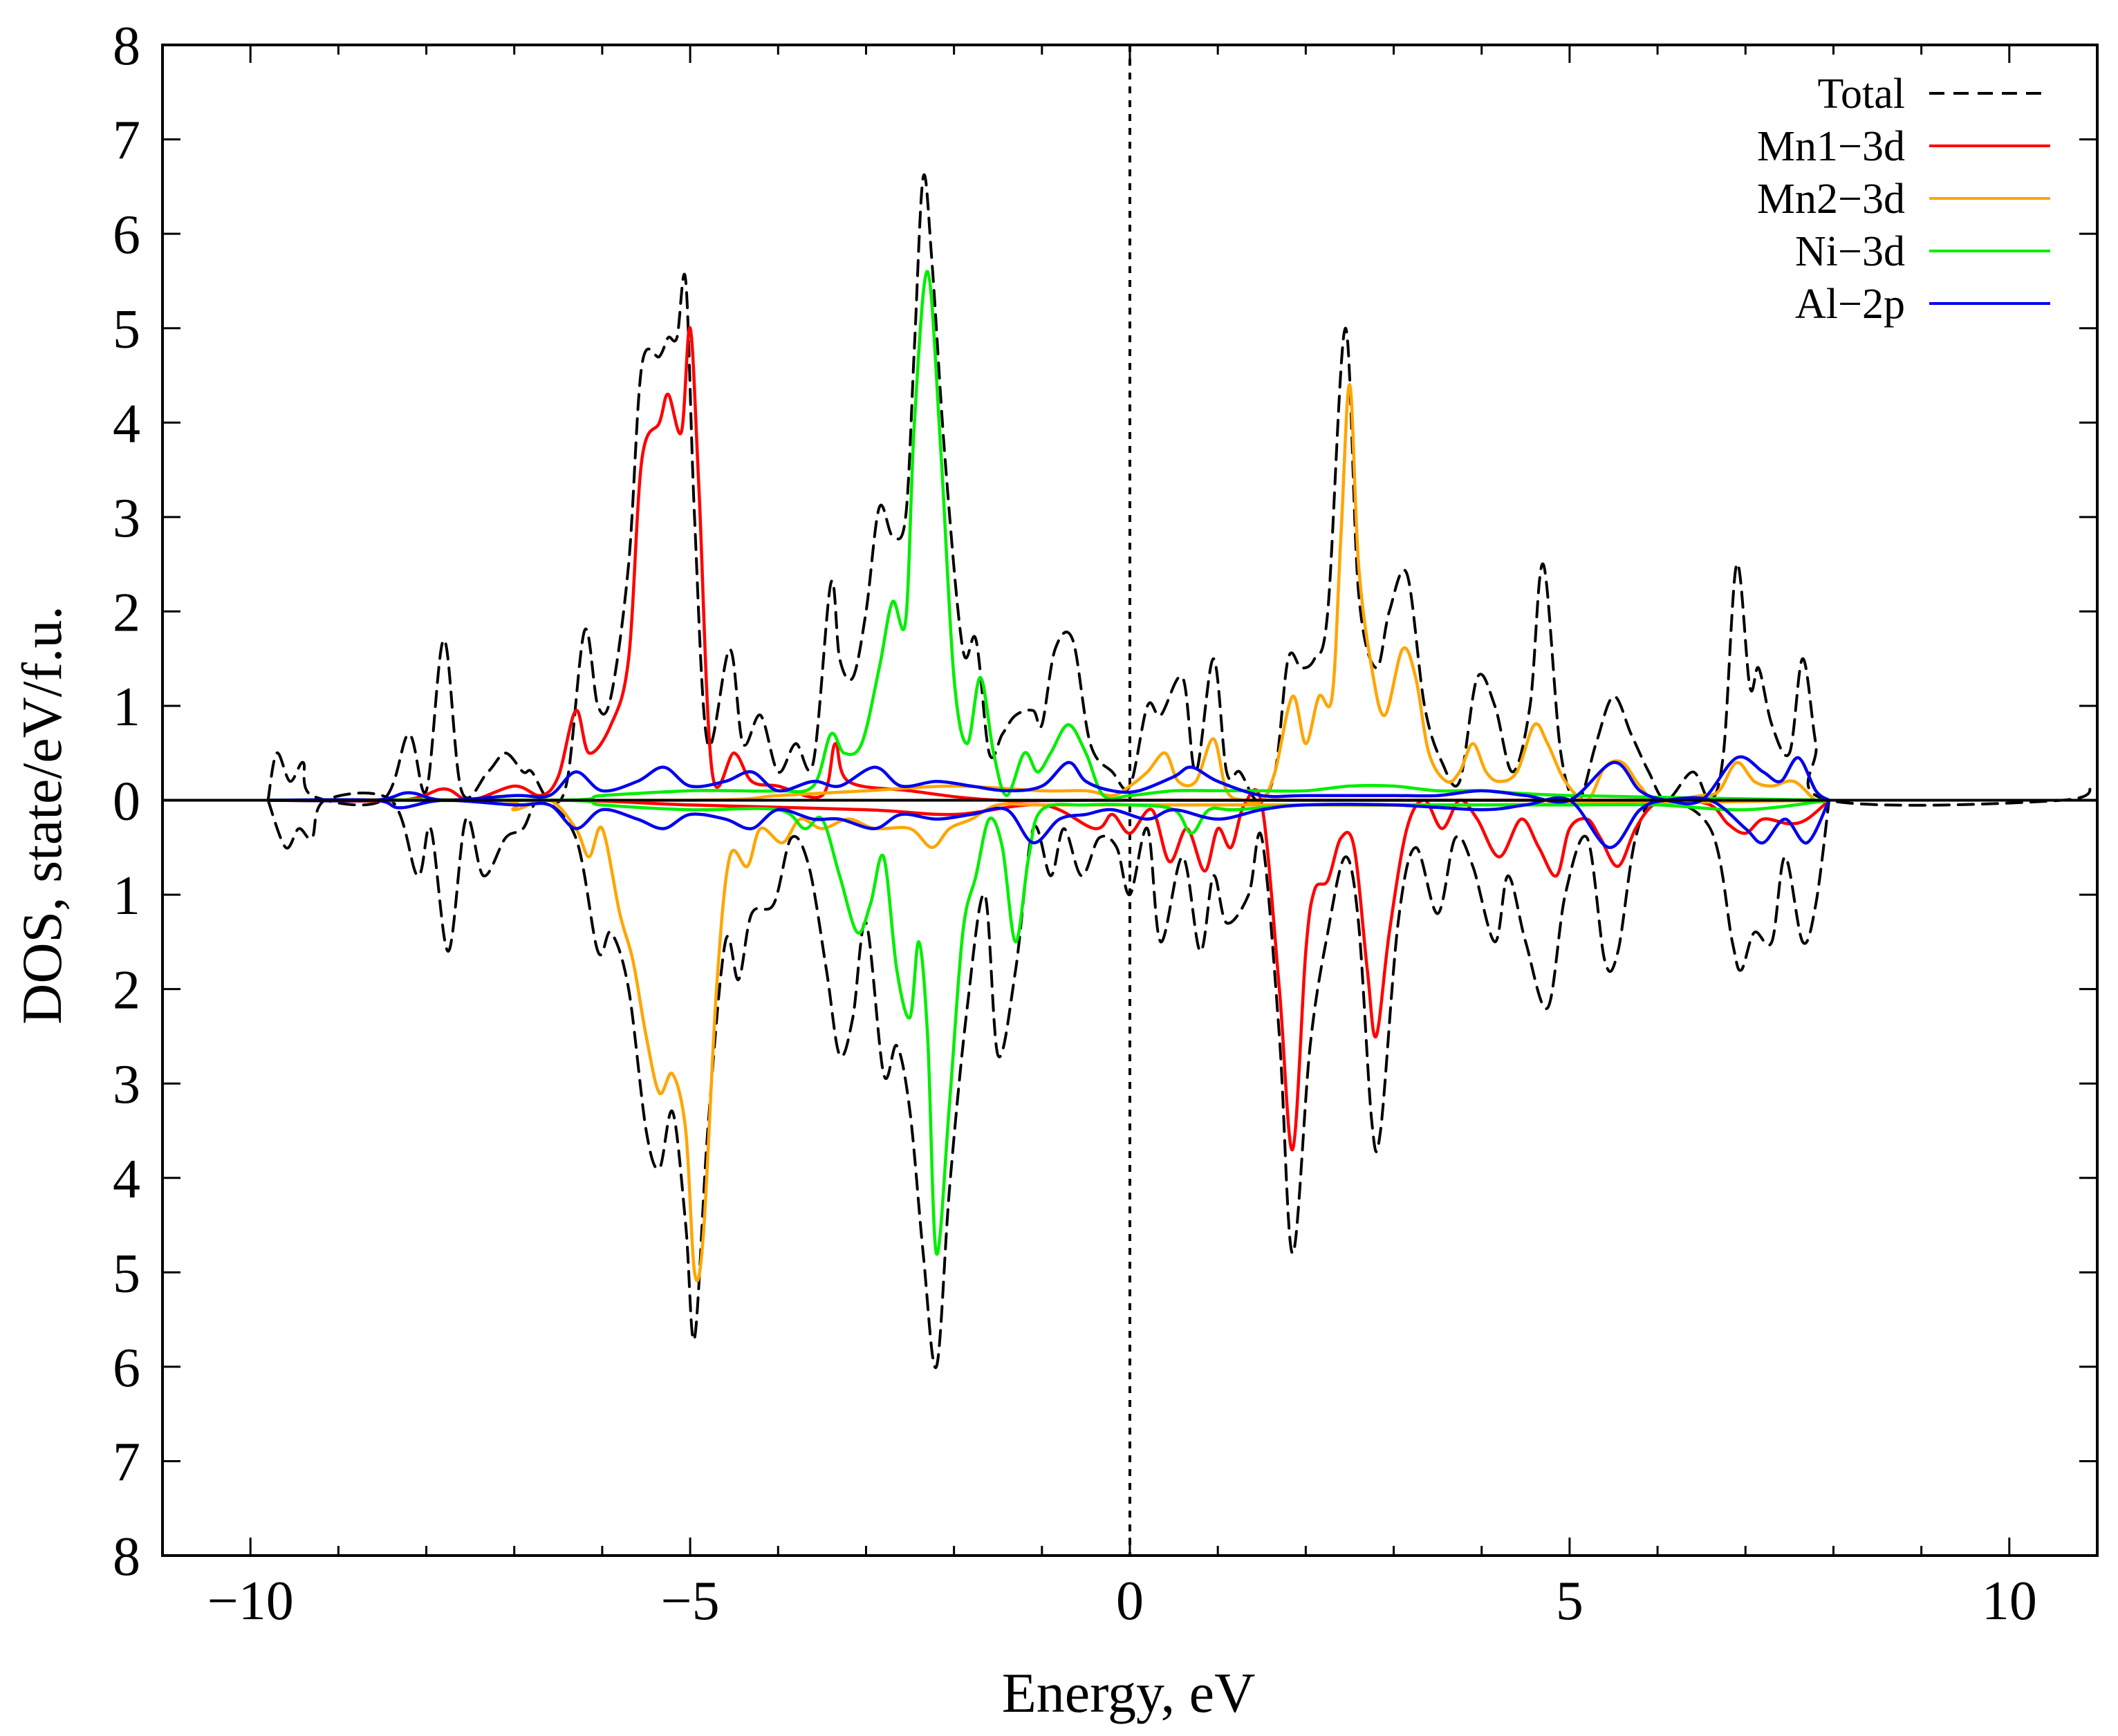 This screenshot has width=2118, height=1736. Describe the element at coordinates (690, 1601) in the screenshot. I see `x-tick-label: −5` at that location.